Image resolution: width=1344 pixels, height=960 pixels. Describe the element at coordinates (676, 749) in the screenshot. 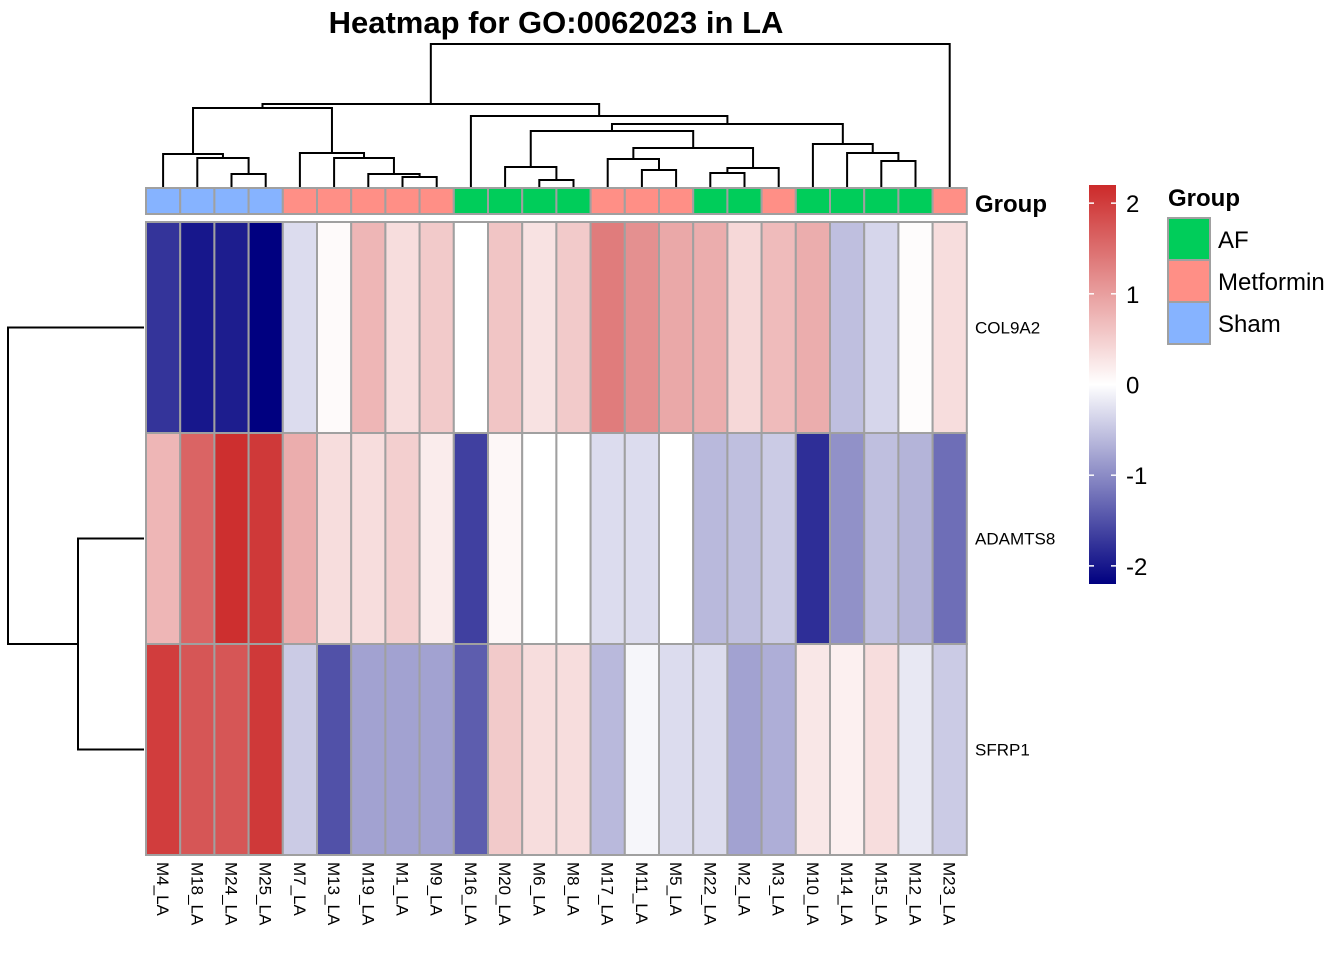

I see `heatmap-cell-sfrp1-m5-la` at that location.